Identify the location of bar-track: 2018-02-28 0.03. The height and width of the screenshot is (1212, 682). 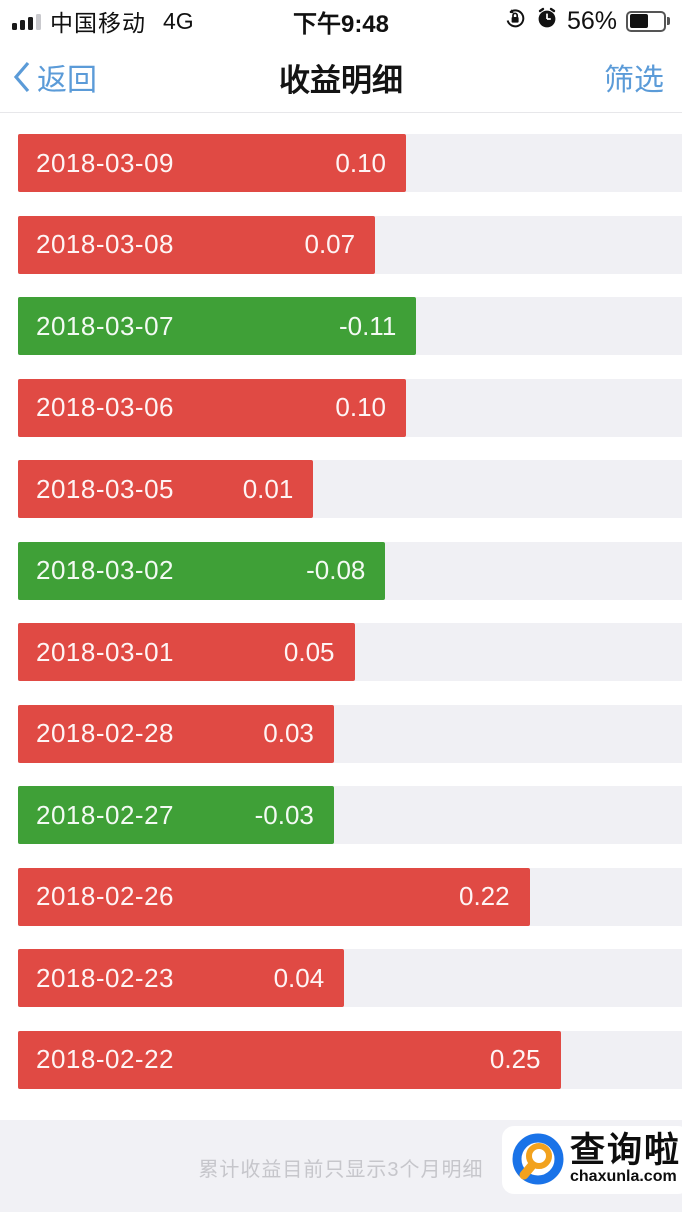
(350, 733).